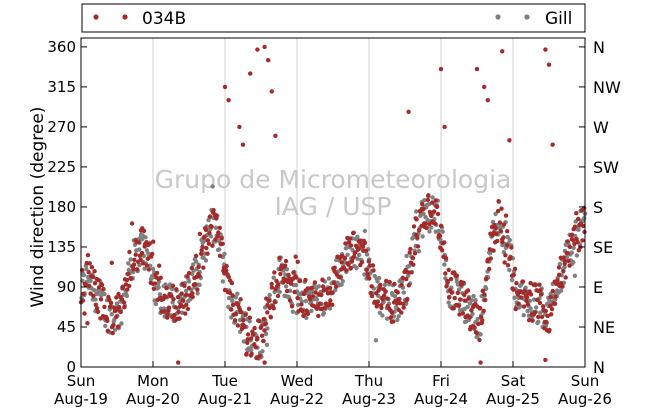 This screenshot has height=409, width=650. I want to click on compass-label: N, so click(599, 47).